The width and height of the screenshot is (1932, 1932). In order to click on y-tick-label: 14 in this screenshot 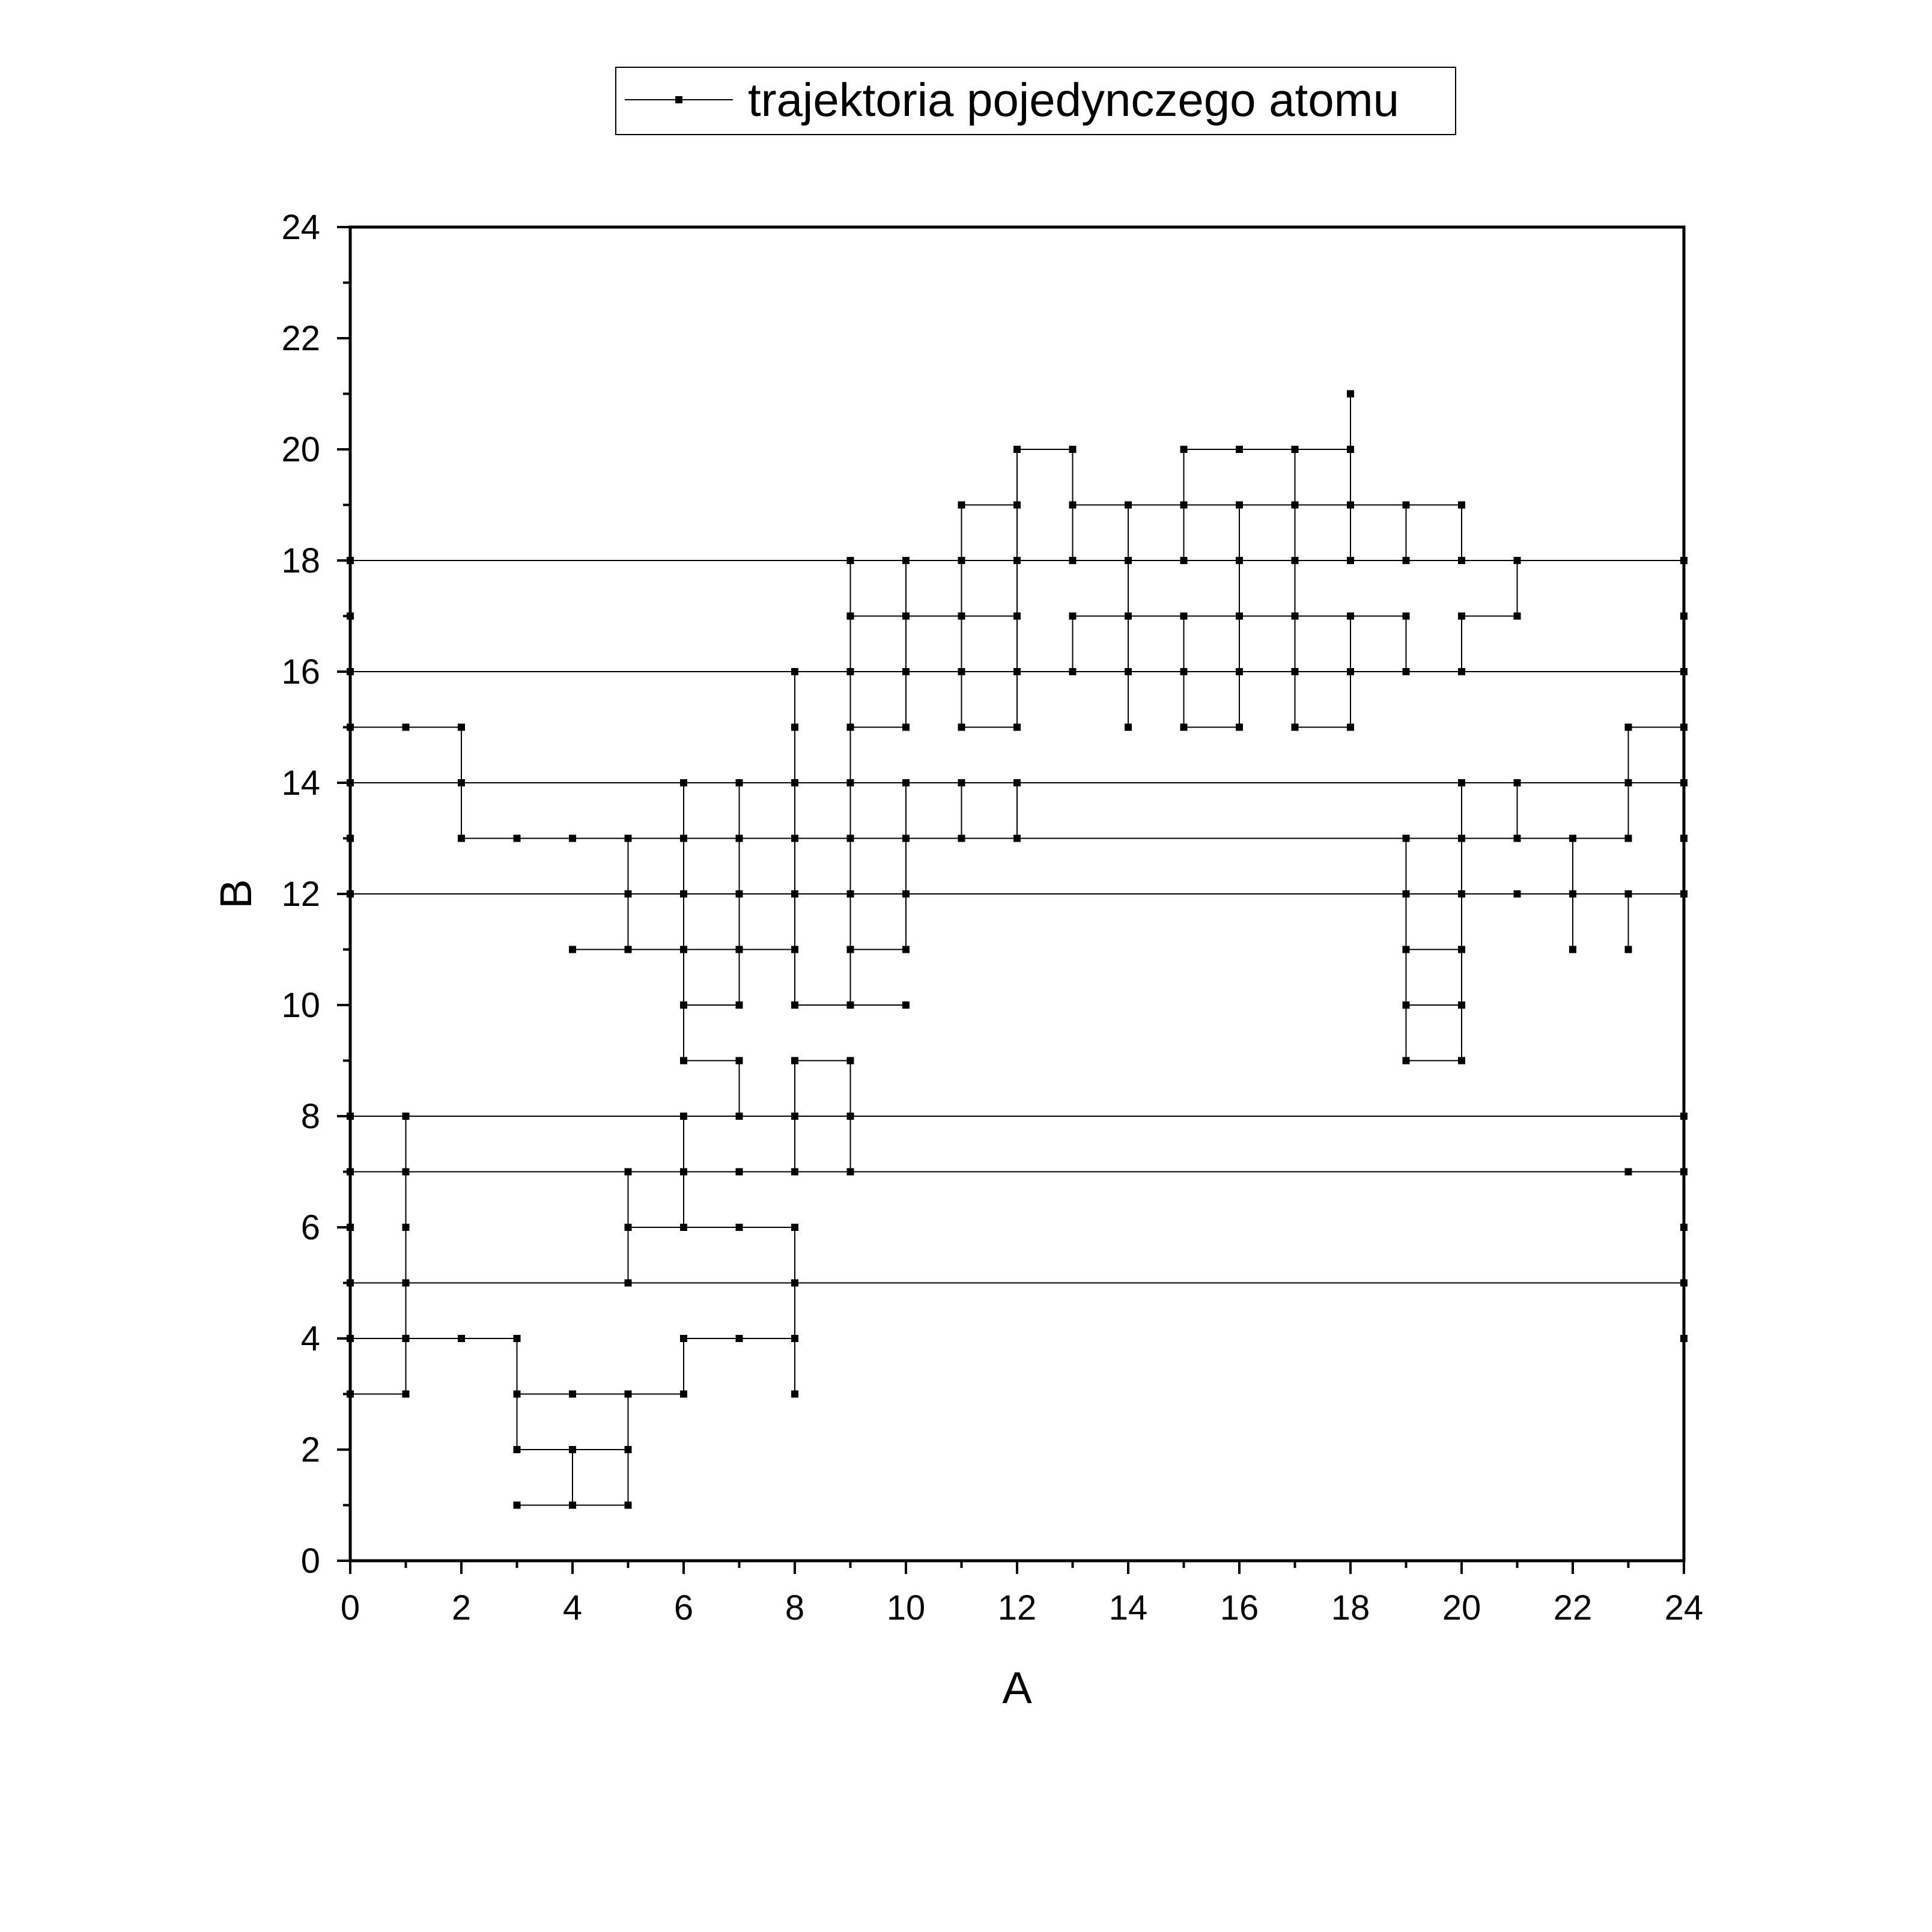, I will do `click(300, 783)`.